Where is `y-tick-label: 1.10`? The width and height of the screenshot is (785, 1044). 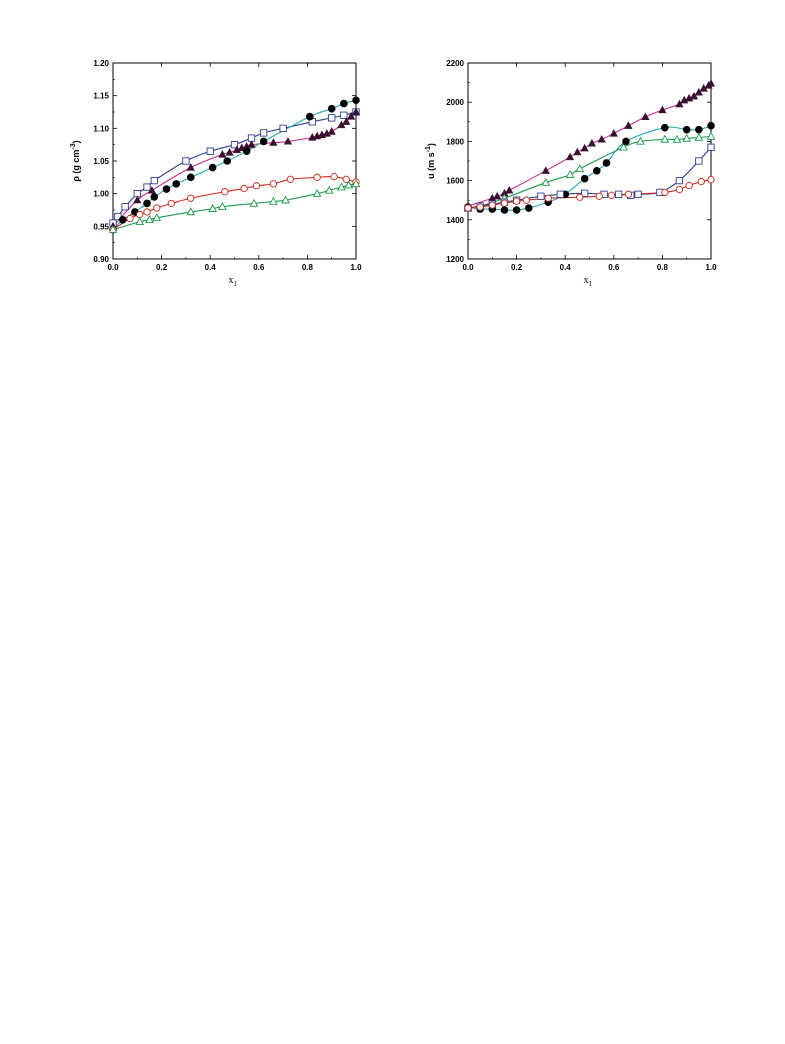
y-tick-label: 1.10 is located at coordinates (101, 128).